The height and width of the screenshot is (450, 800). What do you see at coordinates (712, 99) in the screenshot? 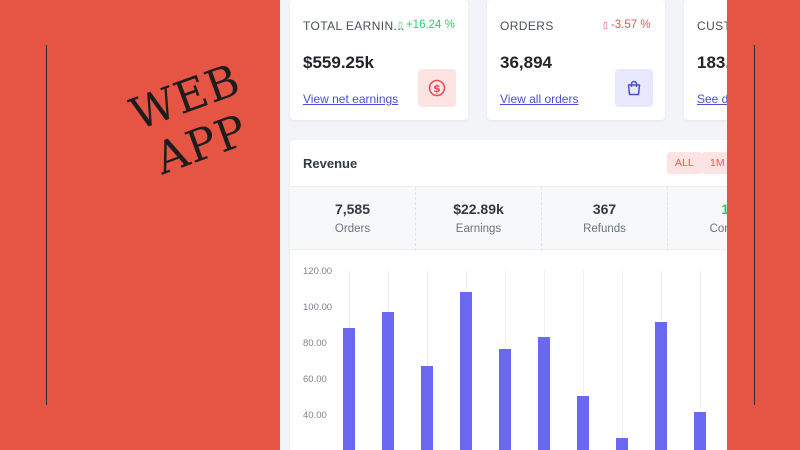
I see `customers-link: See d` at bounding box center [712, 99].